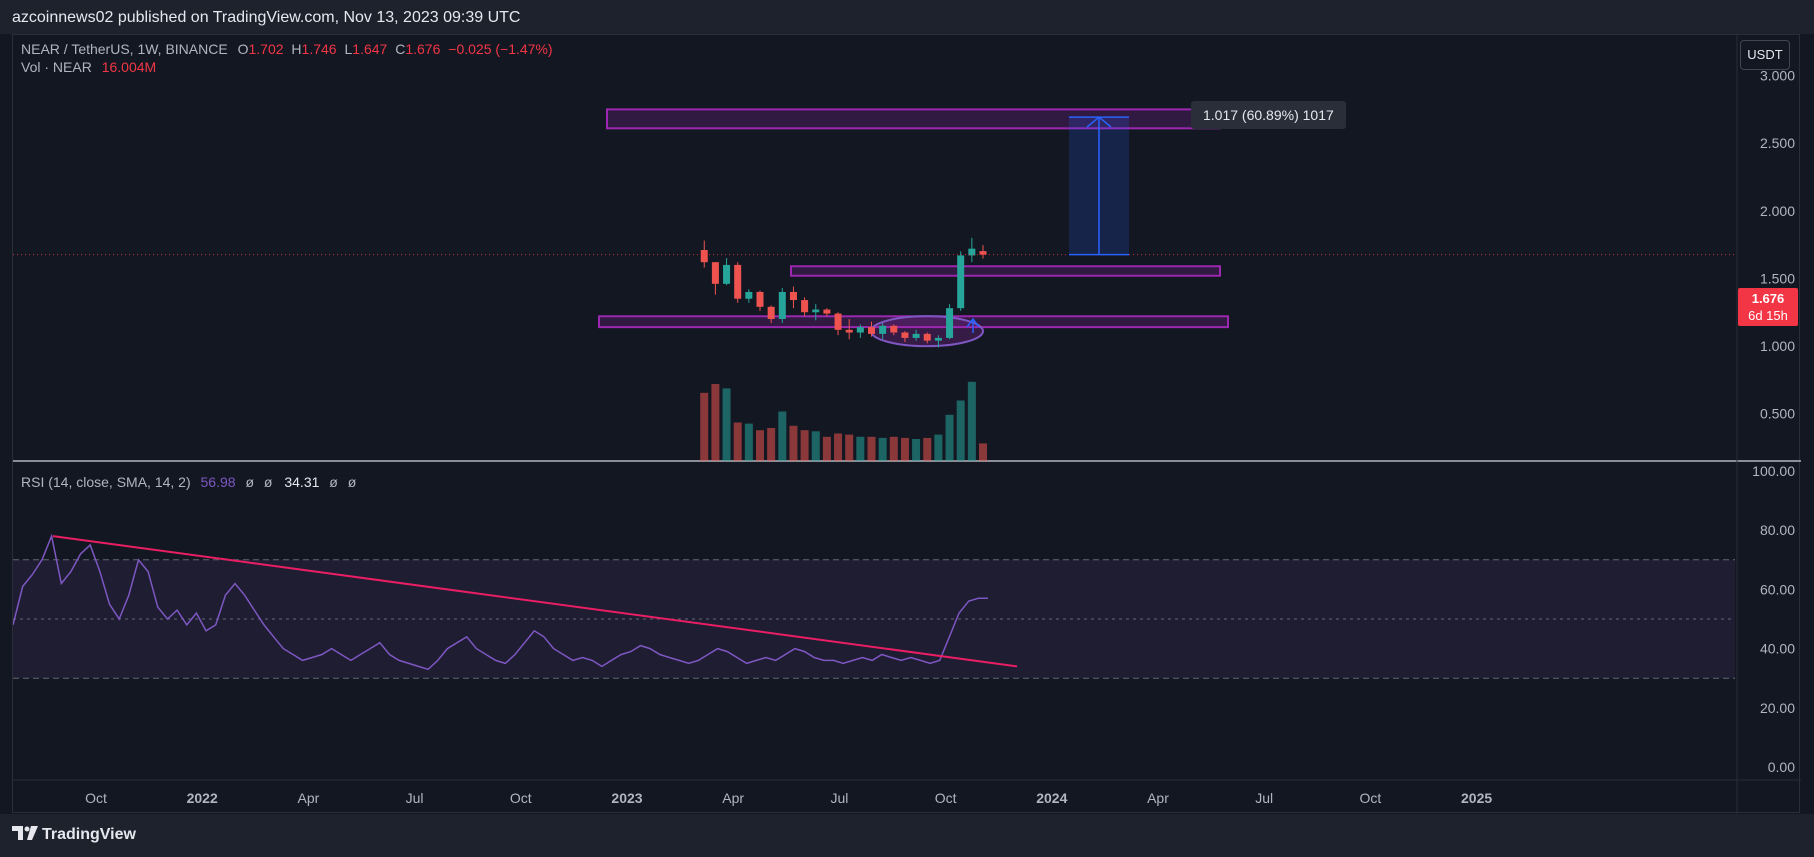 The image size is (1814, 857). Describe the element at coordinates (1777, 76) in the screenshot. I see `price-tick-label: 3.000` at that location.